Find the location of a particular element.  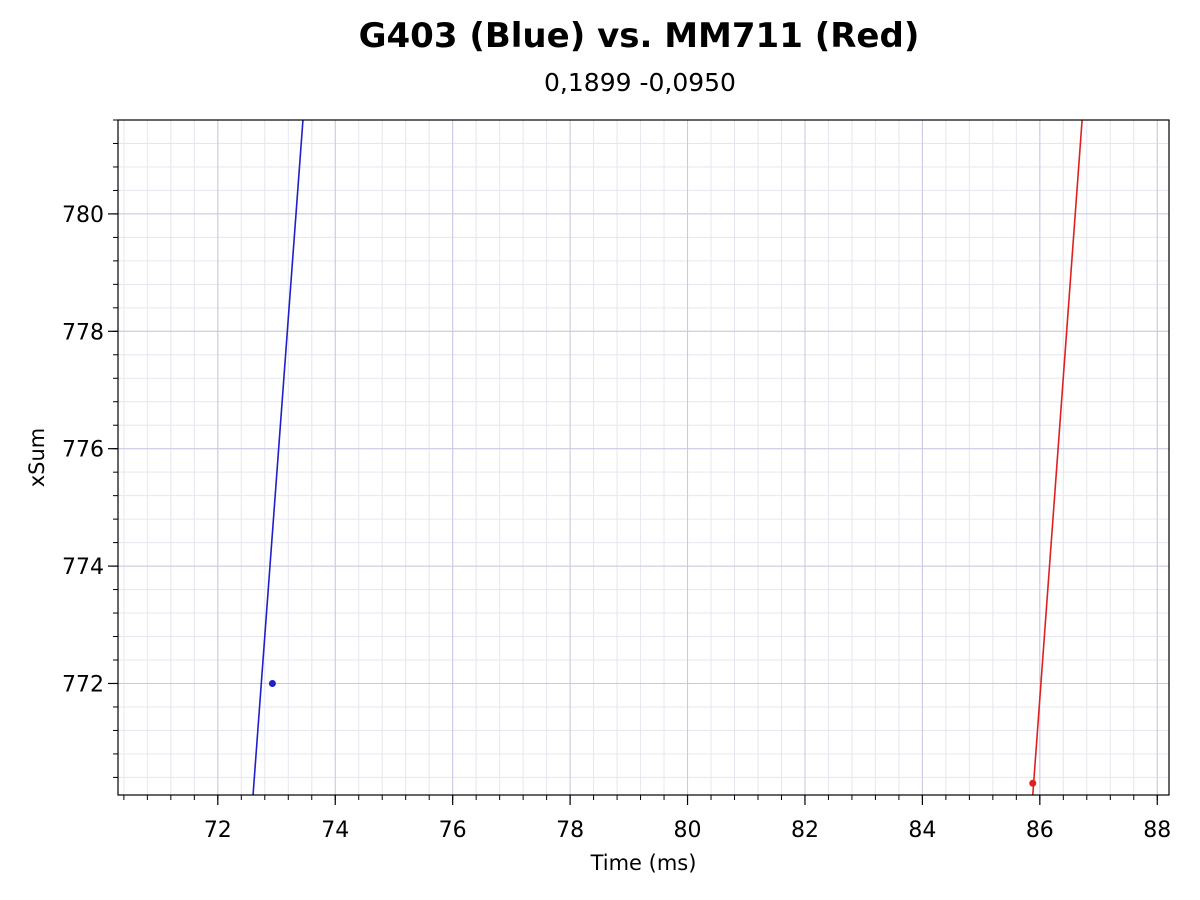

y-tick-label: 772 is located at coordinates (83, 684).